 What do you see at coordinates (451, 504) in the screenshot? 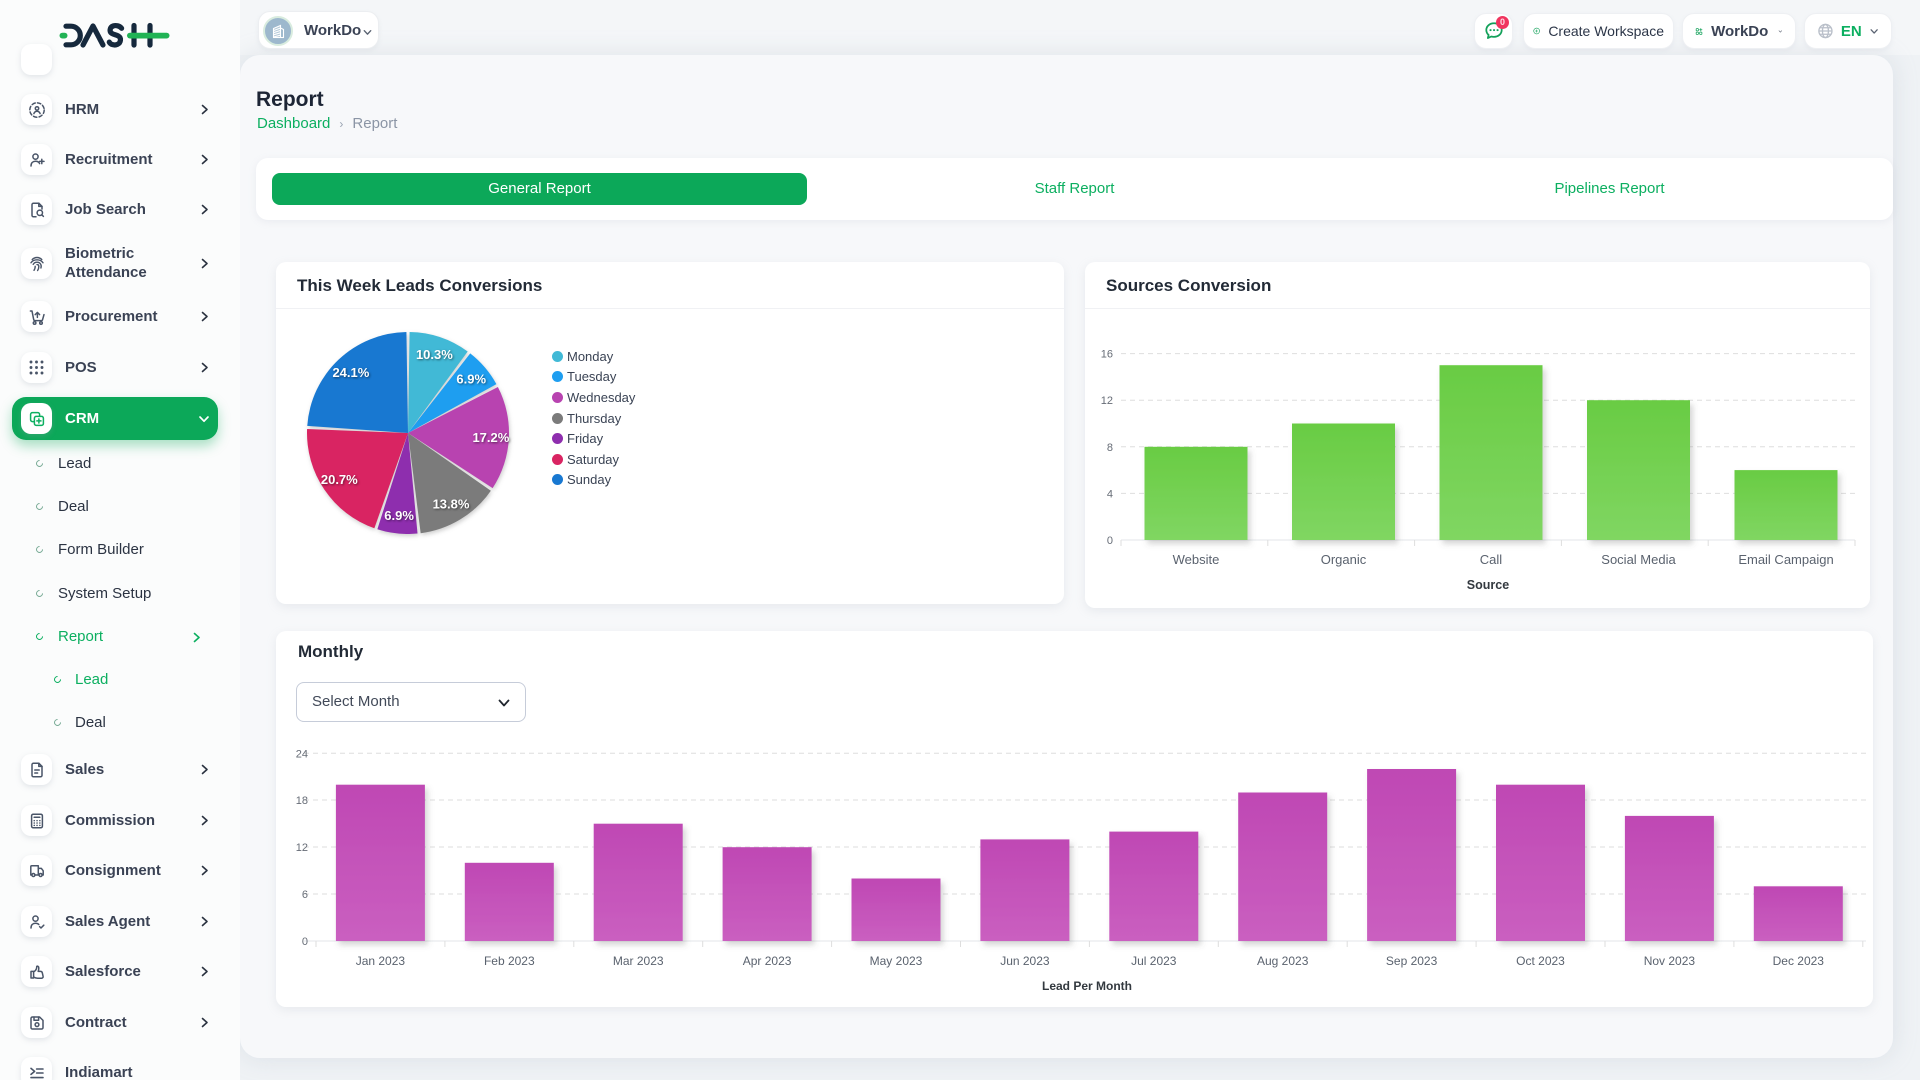
I see `svg-text: 13.8%` at bounding box center [451, 504].